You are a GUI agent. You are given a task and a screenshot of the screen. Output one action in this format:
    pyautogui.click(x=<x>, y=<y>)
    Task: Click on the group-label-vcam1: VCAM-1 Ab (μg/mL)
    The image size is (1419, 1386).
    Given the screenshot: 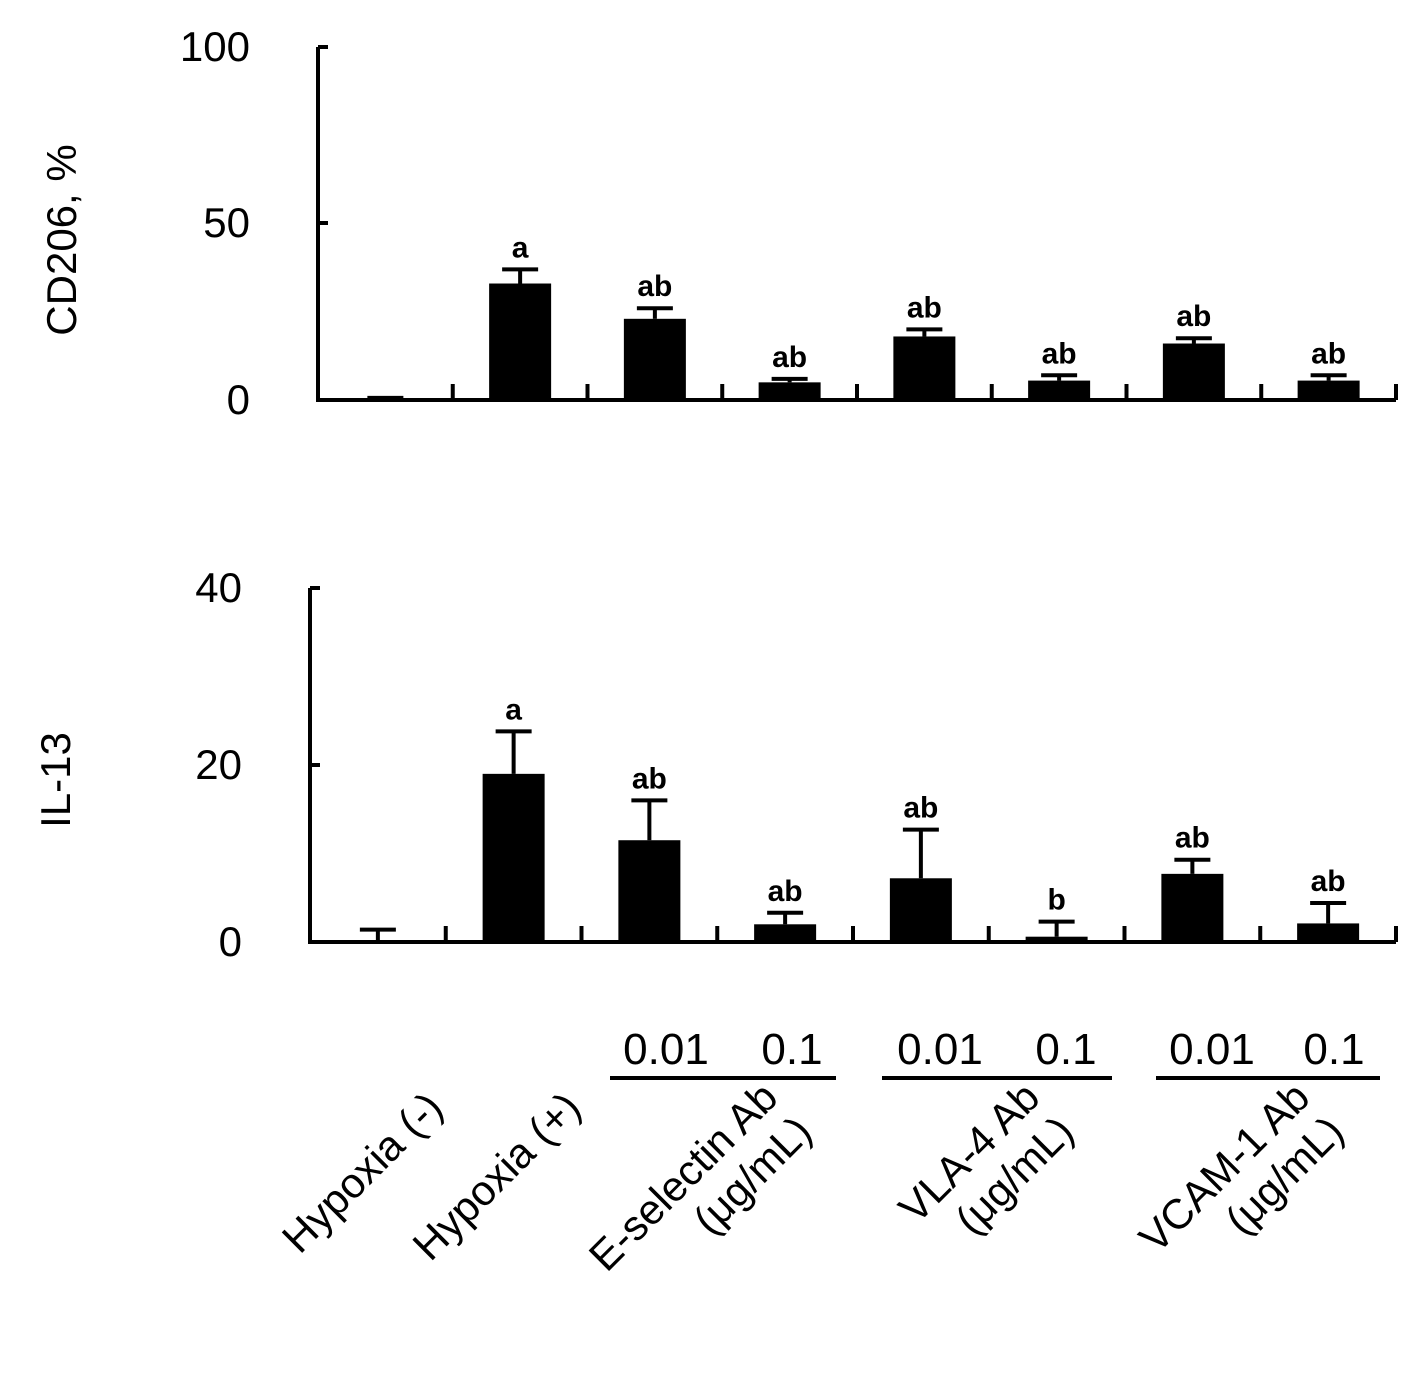 What is the action you would take?
    pyautogui.click(x=1241, y=1167)
    